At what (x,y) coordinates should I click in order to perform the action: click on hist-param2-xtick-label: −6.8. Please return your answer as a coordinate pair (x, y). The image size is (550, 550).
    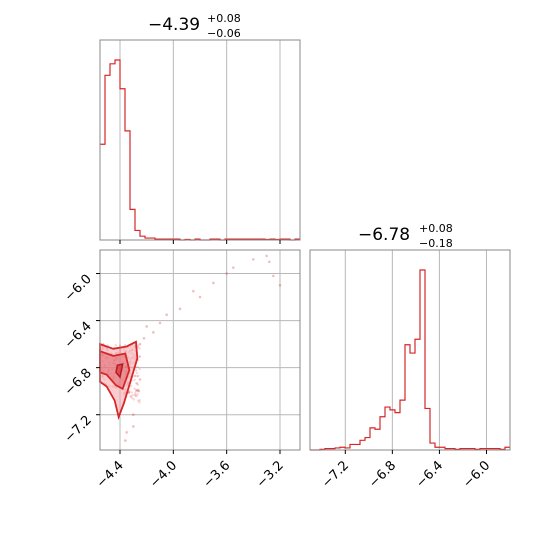
    Looking at the image, I should click on (382, 474).